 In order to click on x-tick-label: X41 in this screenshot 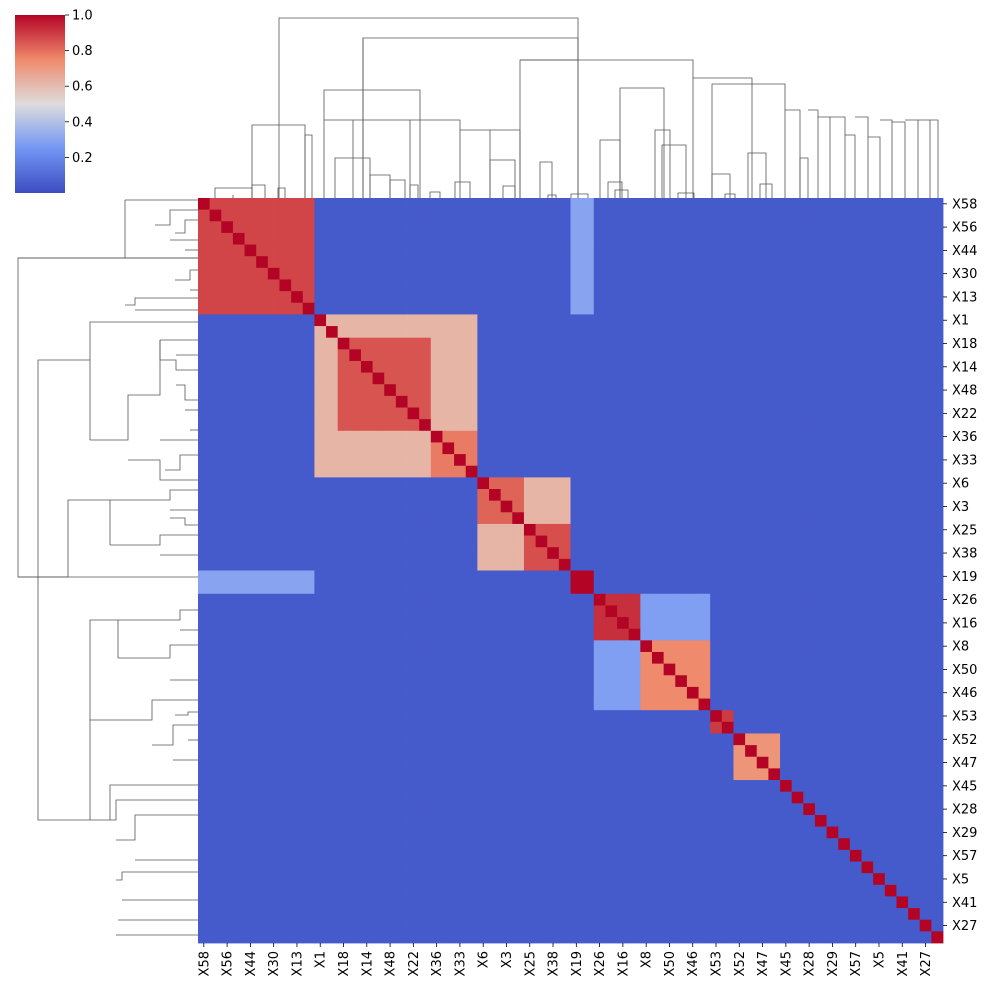, I will do `click(903, 963)`.